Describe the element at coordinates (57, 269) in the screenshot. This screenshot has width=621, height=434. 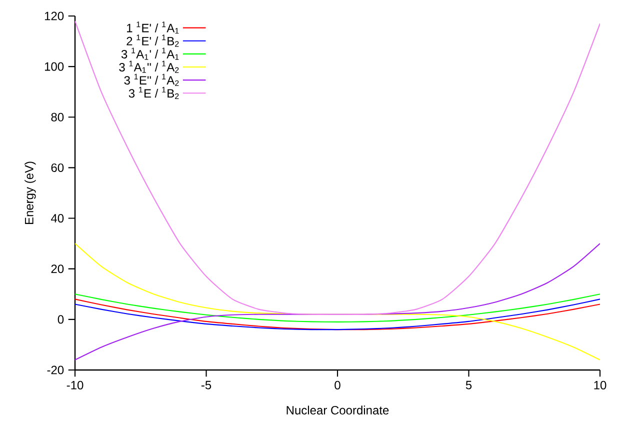
I see `y-tick-label: 20` at that location.